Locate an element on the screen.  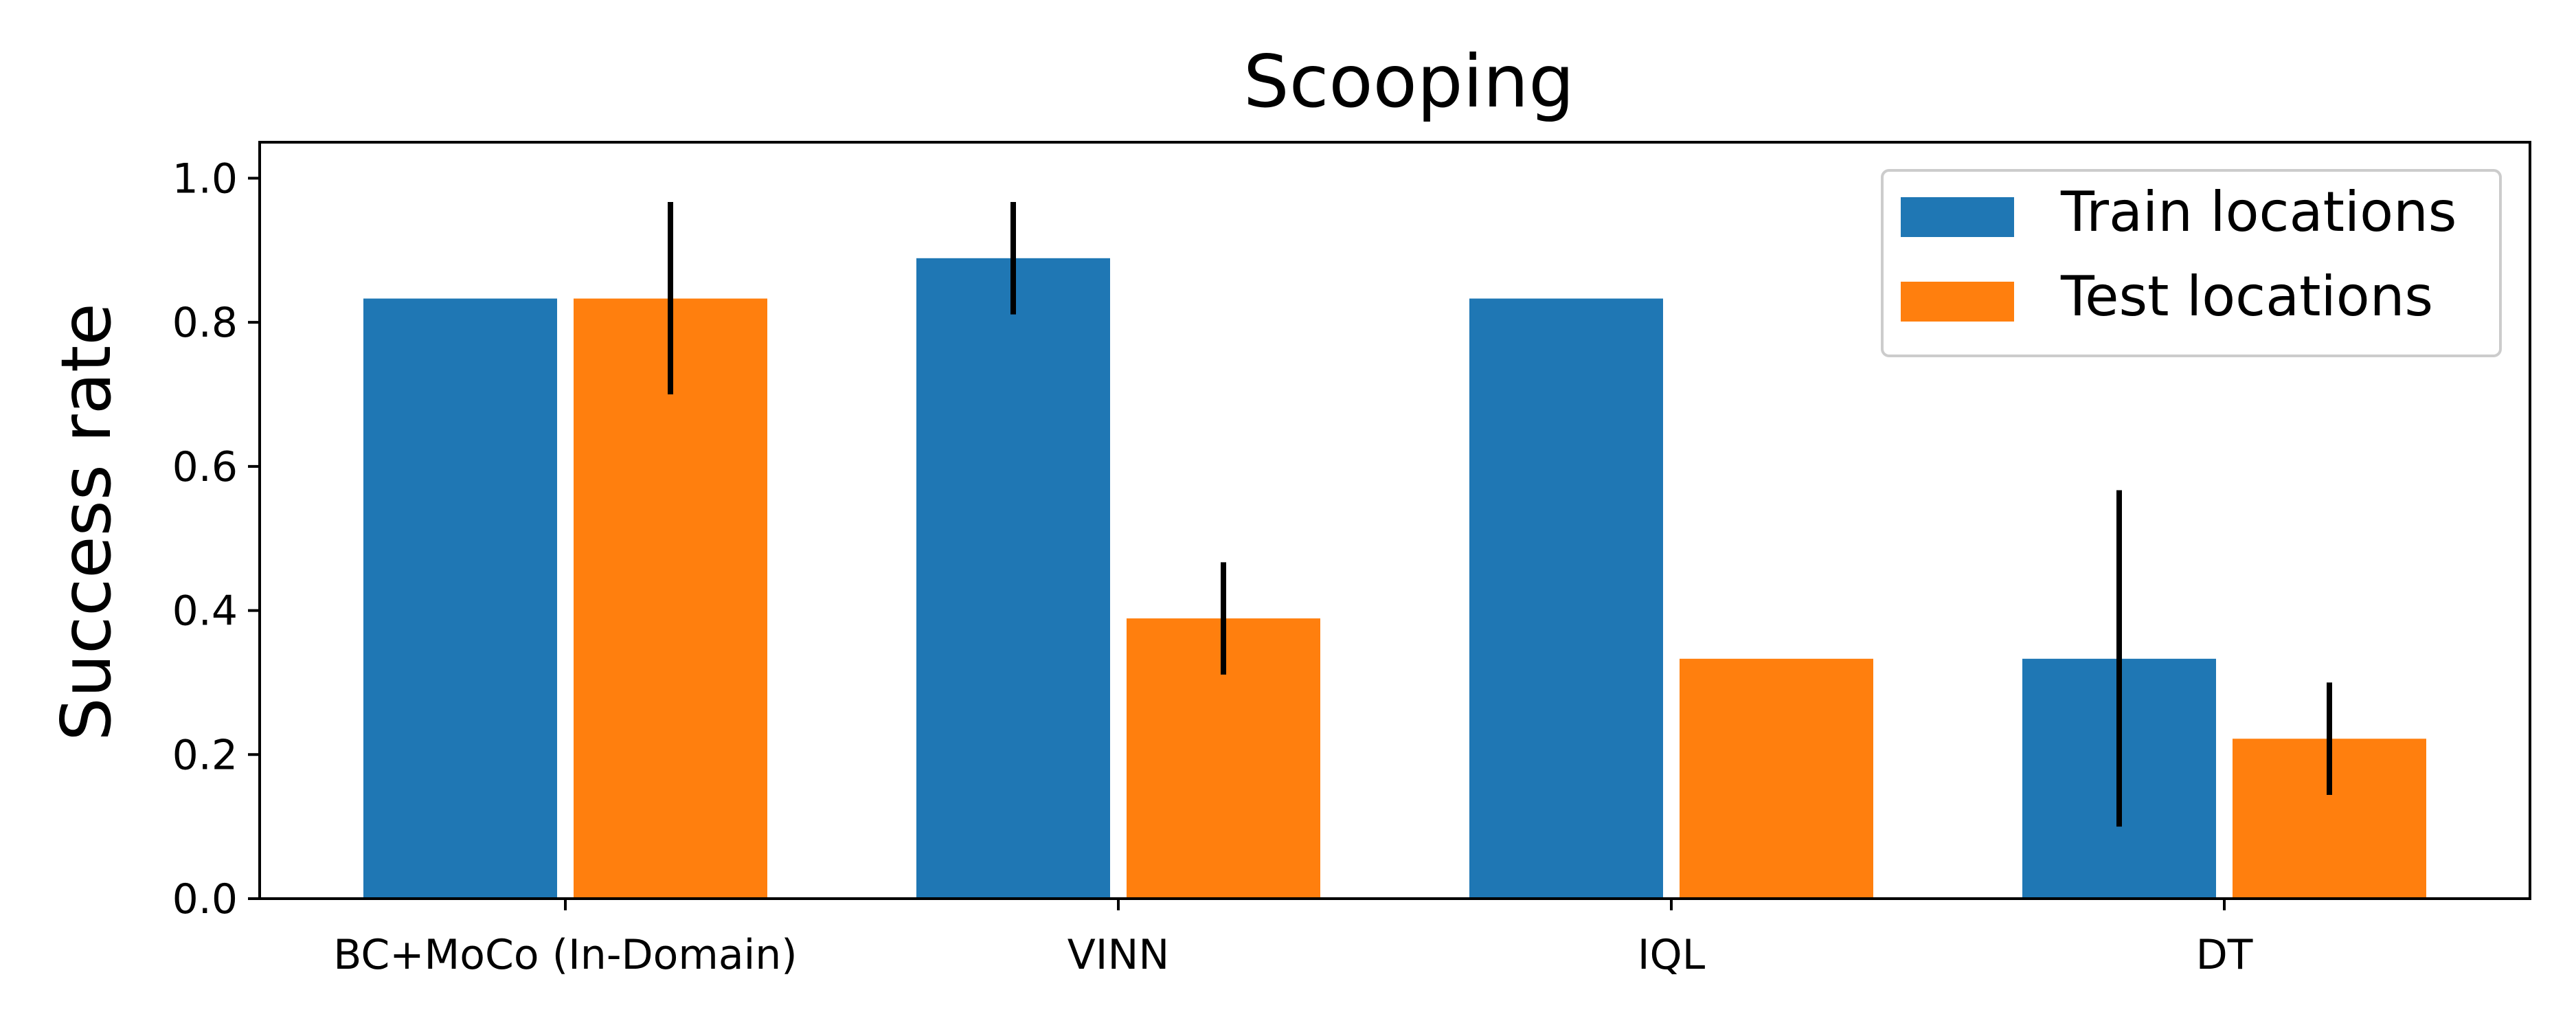
x-tick-label: VINN is located at coordinates (1118, 955).